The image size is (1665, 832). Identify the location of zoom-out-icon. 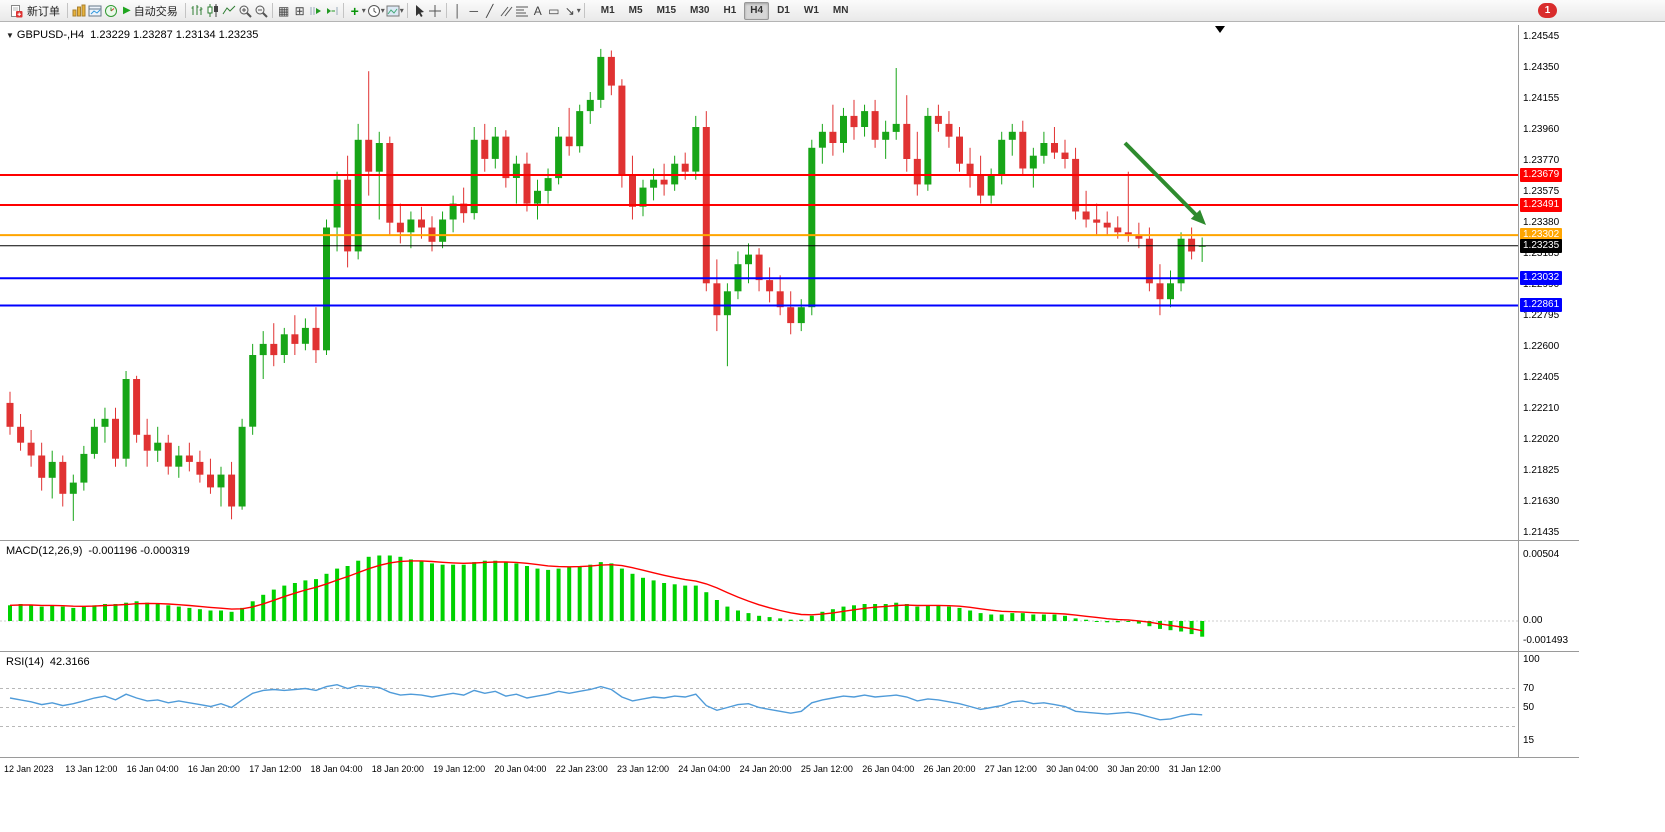
(261, 11).